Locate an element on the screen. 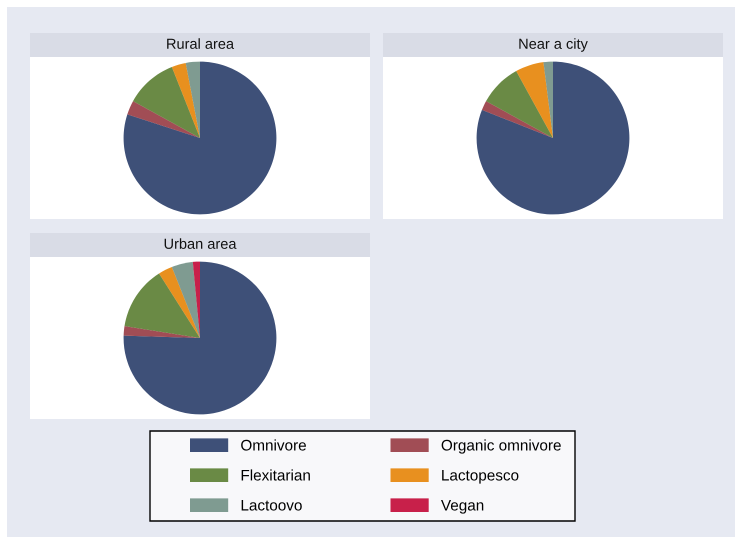  chart-title: Near a city is located at coordinates (553, 45).